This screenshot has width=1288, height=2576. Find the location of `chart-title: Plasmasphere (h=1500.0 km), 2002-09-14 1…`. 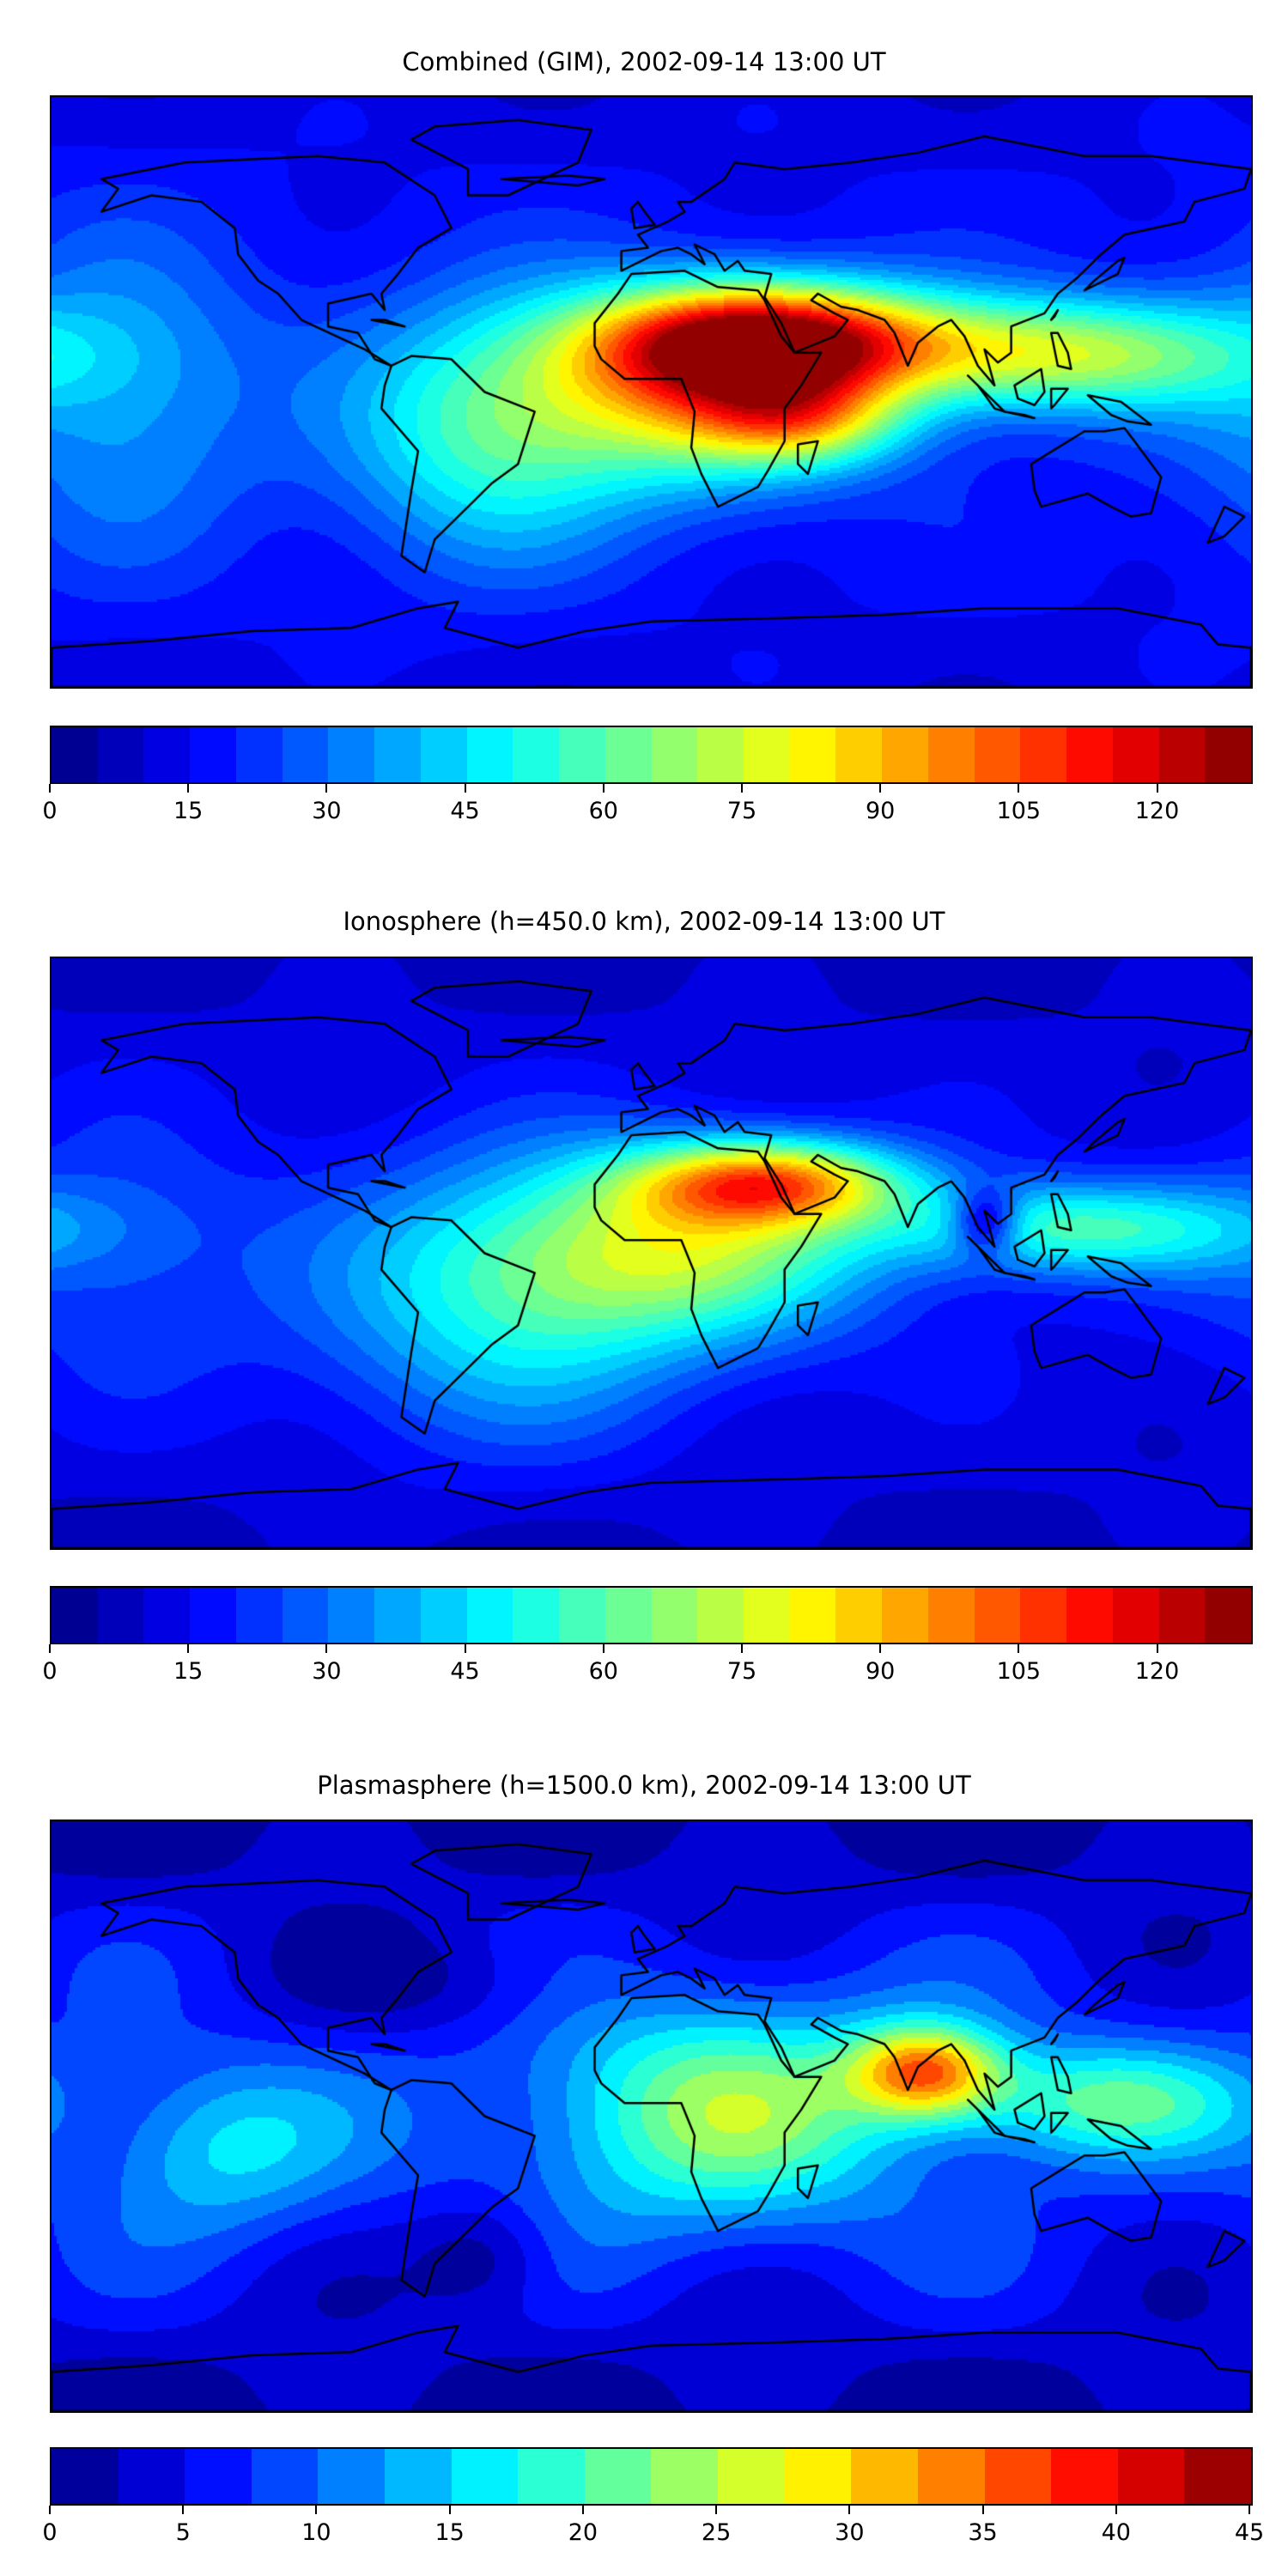

chart-title: Plasmasphere (h=1500.0 km), 2002-09-14 1… is located at coordinates (644, 1785).